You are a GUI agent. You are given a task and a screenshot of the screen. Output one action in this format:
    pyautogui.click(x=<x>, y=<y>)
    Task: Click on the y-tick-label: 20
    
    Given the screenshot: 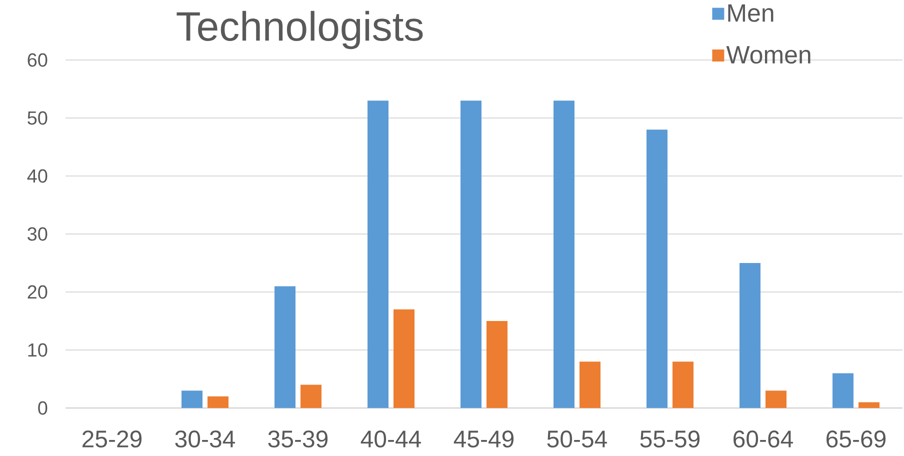 What is the action you would take?
    pyautogui.click(x=38, y=292)
    